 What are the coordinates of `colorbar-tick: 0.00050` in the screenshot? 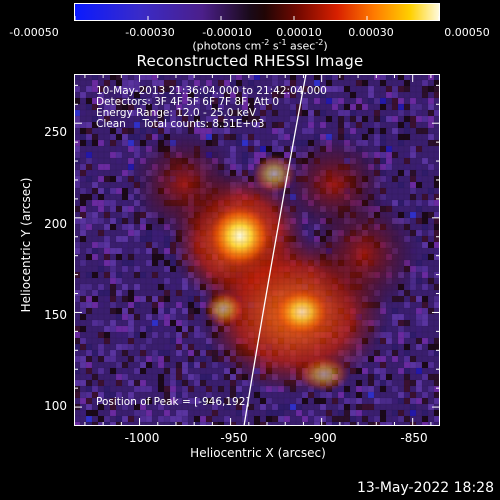 It's located at (467, 32).